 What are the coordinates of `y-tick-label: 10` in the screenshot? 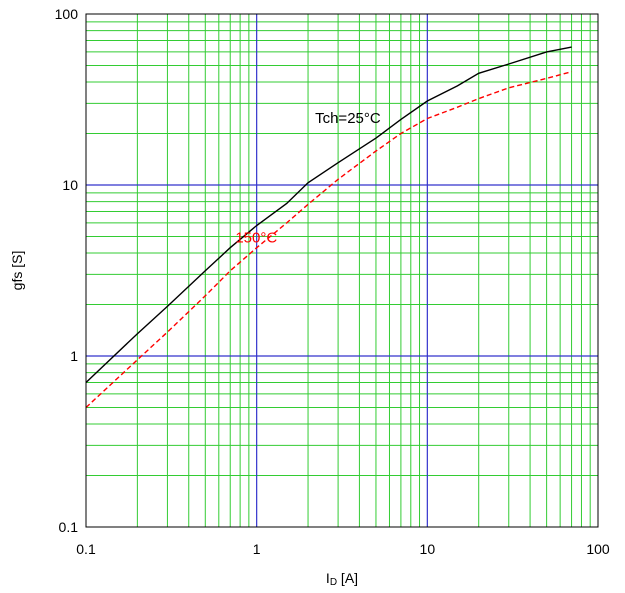 It's located at (70, 185).